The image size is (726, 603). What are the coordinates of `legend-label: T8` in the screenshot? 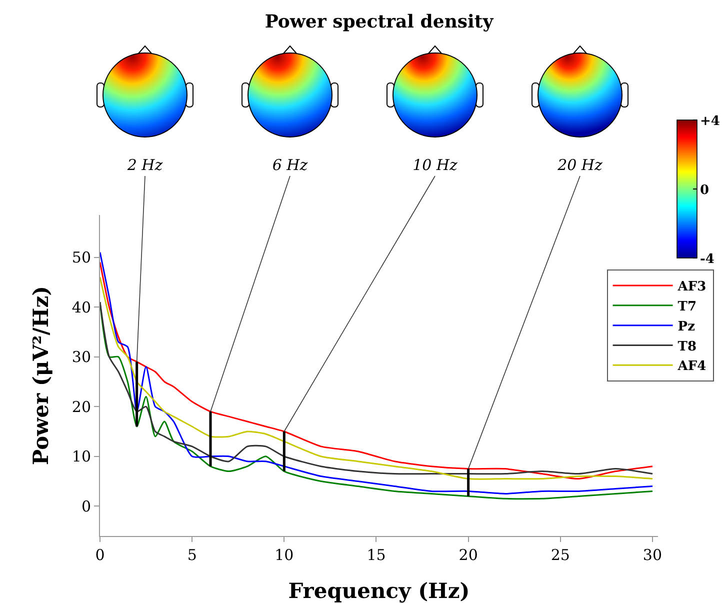 It's located at (687, 346).